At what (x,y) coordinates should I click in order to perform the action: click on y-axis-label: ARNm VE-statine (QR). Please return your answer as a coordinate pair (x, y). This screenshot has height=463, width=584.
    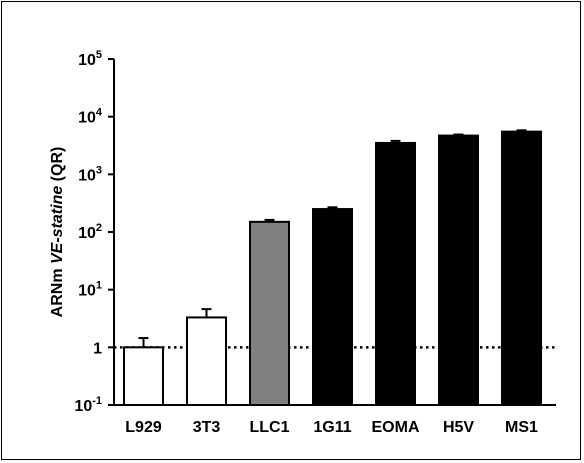
    Looking at the image, I should click on (57, 232).